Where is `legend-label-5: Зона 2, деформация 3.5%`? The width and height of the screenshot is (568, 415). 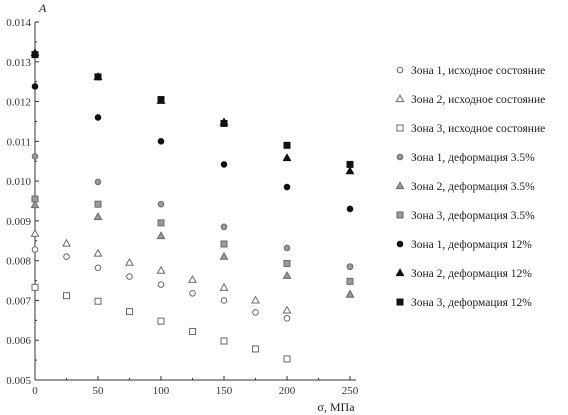
legend-label-5: Зона 2, деформация 3.5% is located at coordinates (473, 187).